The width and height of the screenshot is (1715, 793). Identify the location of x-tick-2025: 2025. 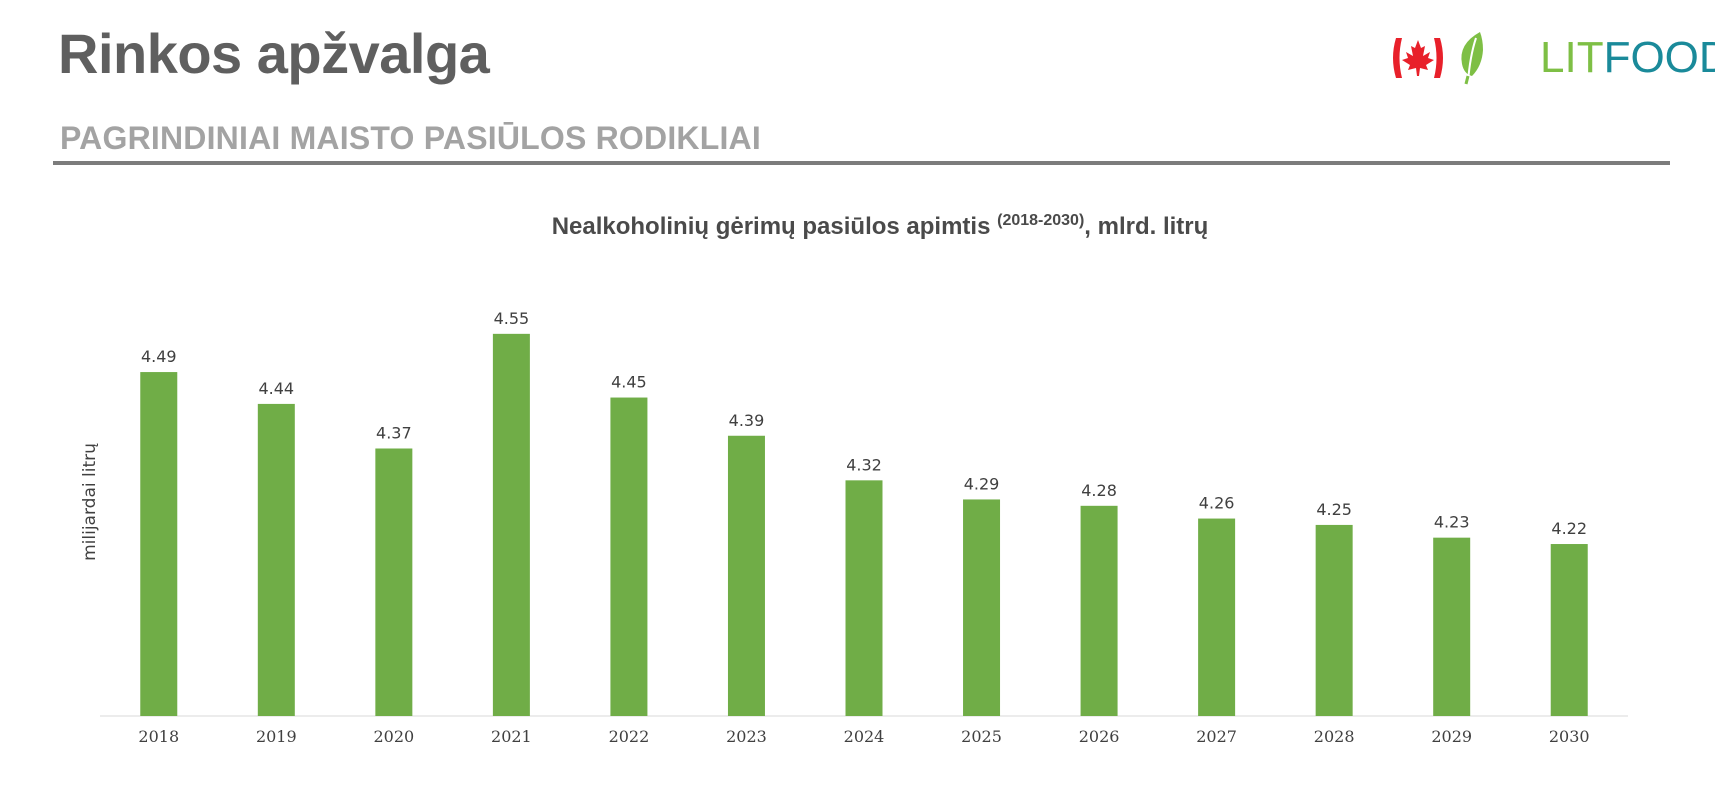
(981, 736).